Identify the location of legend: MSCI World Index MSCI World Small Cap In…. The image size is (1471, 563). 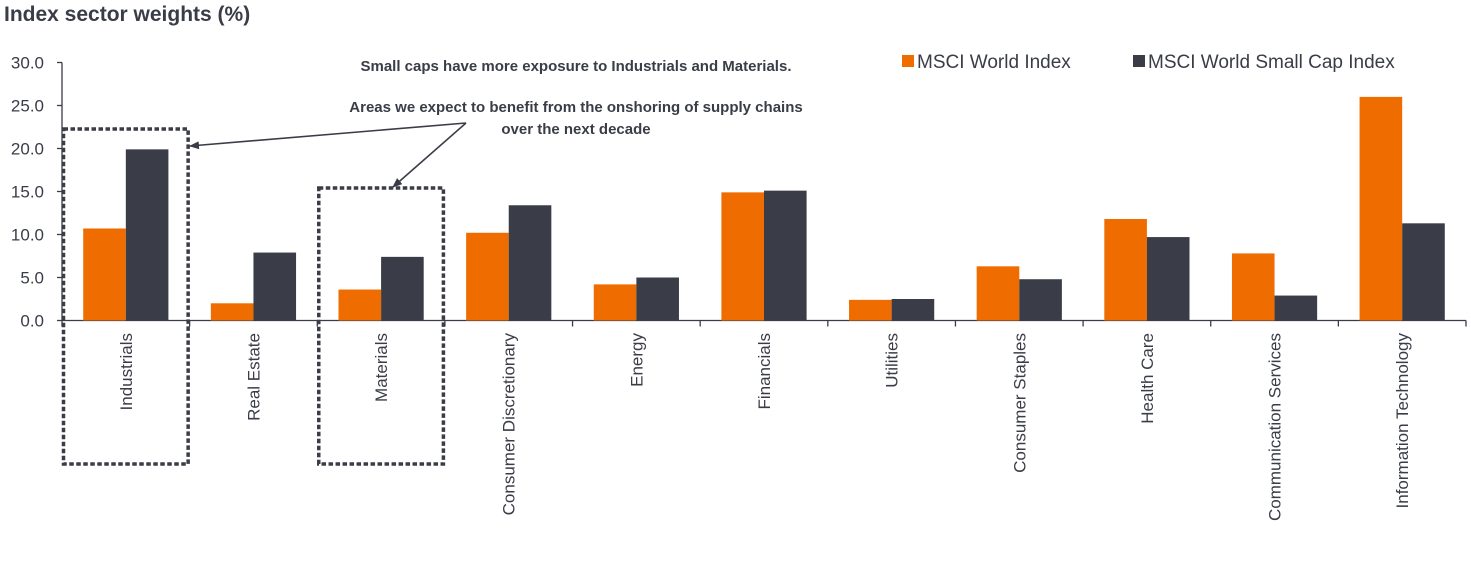
(1148, 62).